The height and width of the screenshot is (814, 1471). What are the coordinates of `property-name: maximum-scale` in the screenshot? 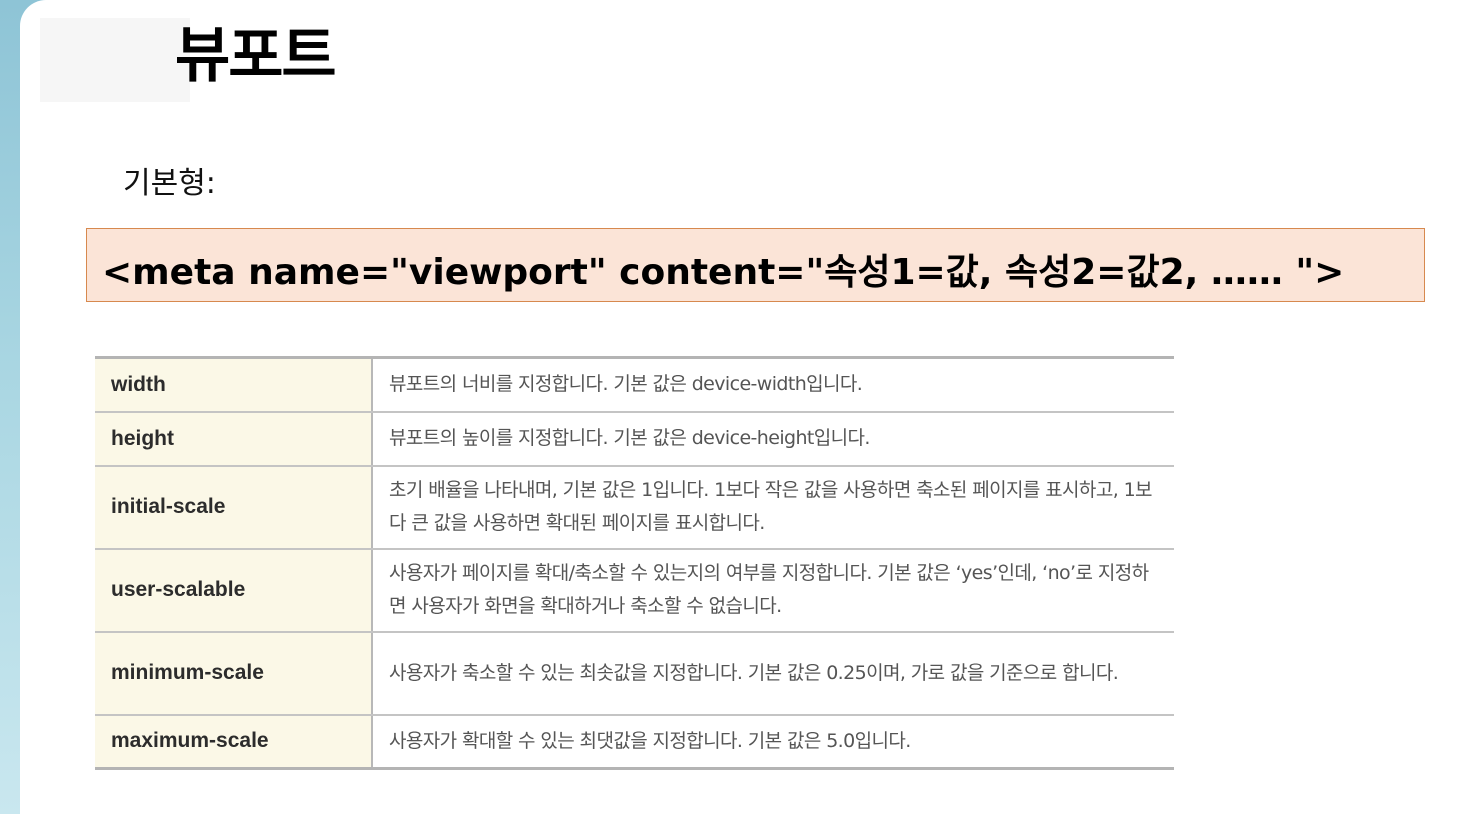 It's located at (234, 742).